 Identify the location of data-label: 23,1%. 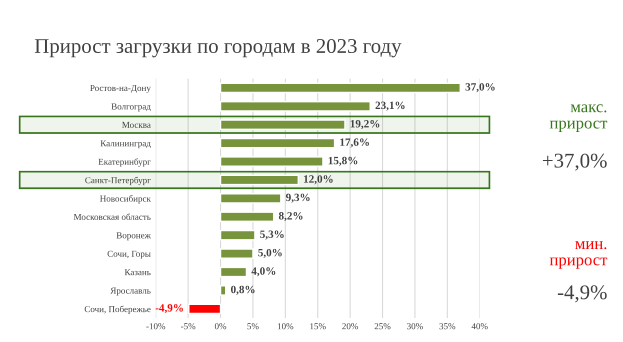
(390, 106).